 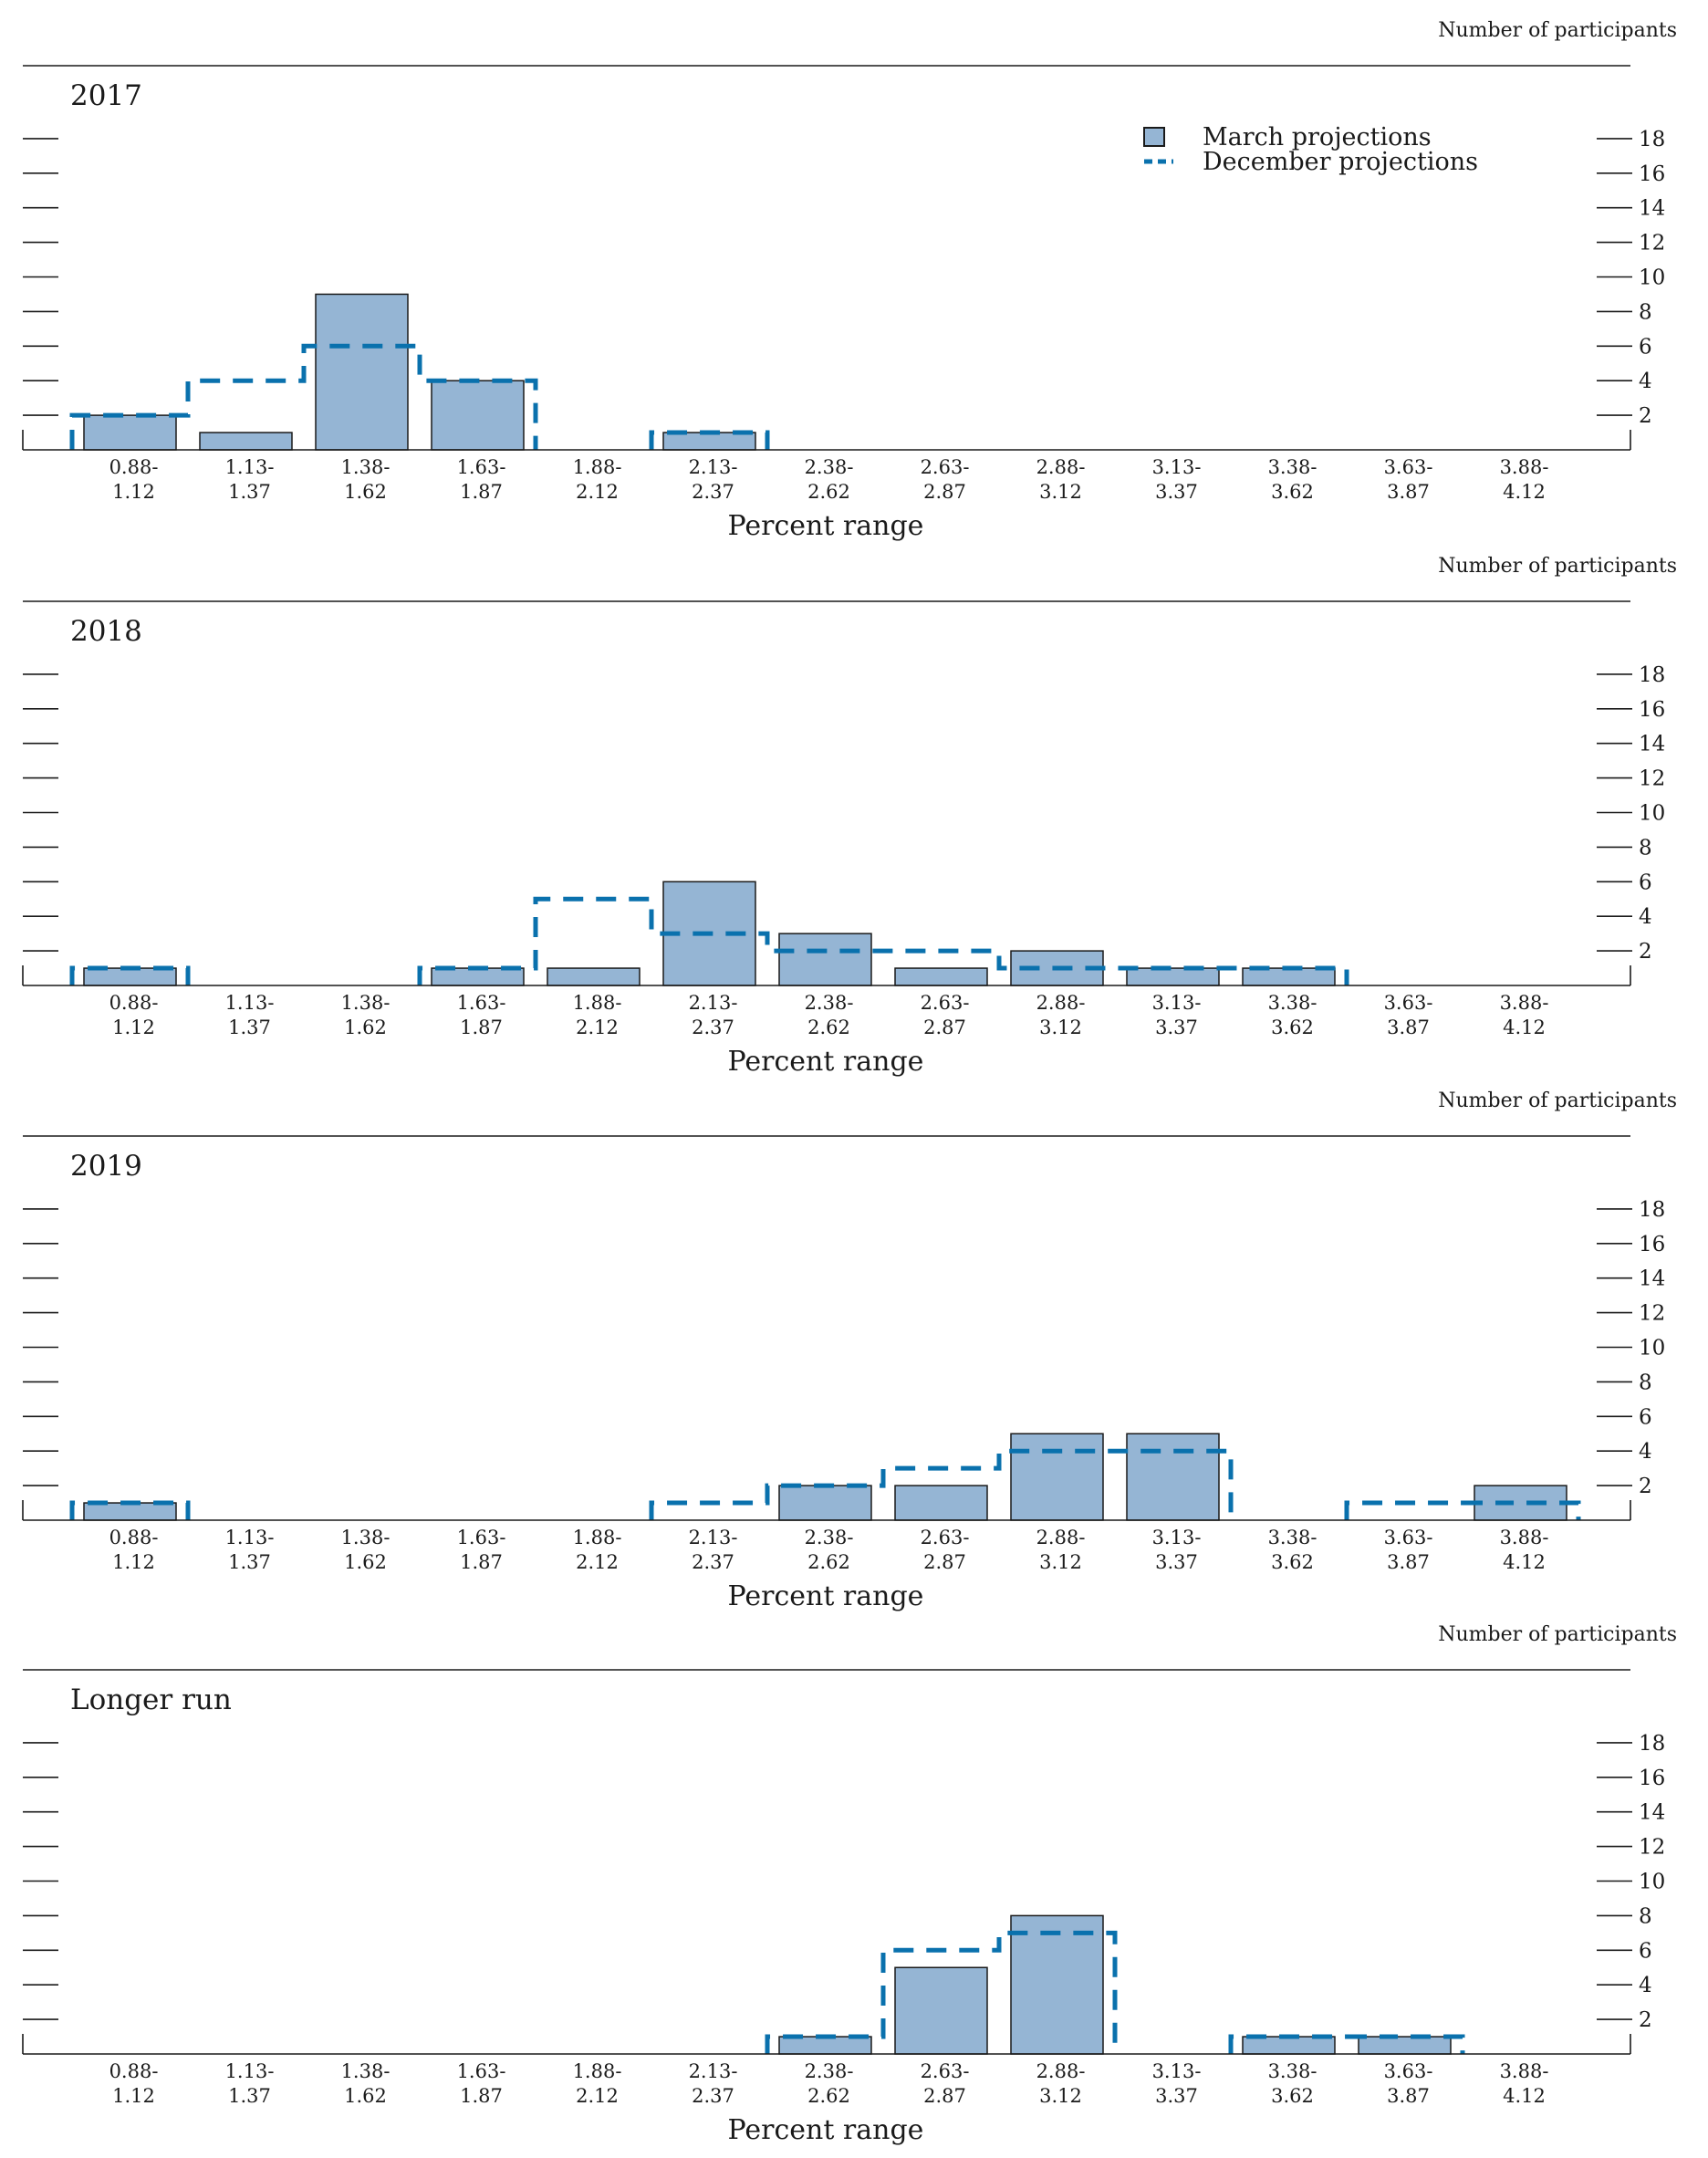 I want to click on panel-title: Longer run, so click(x=151, y=1700).